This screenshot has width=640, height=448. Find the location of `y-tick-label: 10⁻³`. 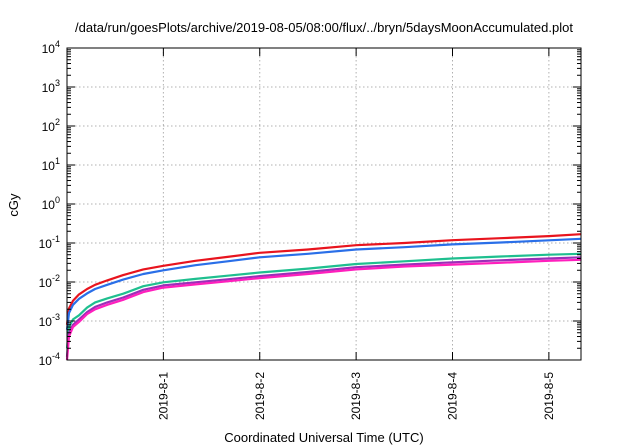

y-tick-label: 10⁻³ is located at coordinates (49, 320).